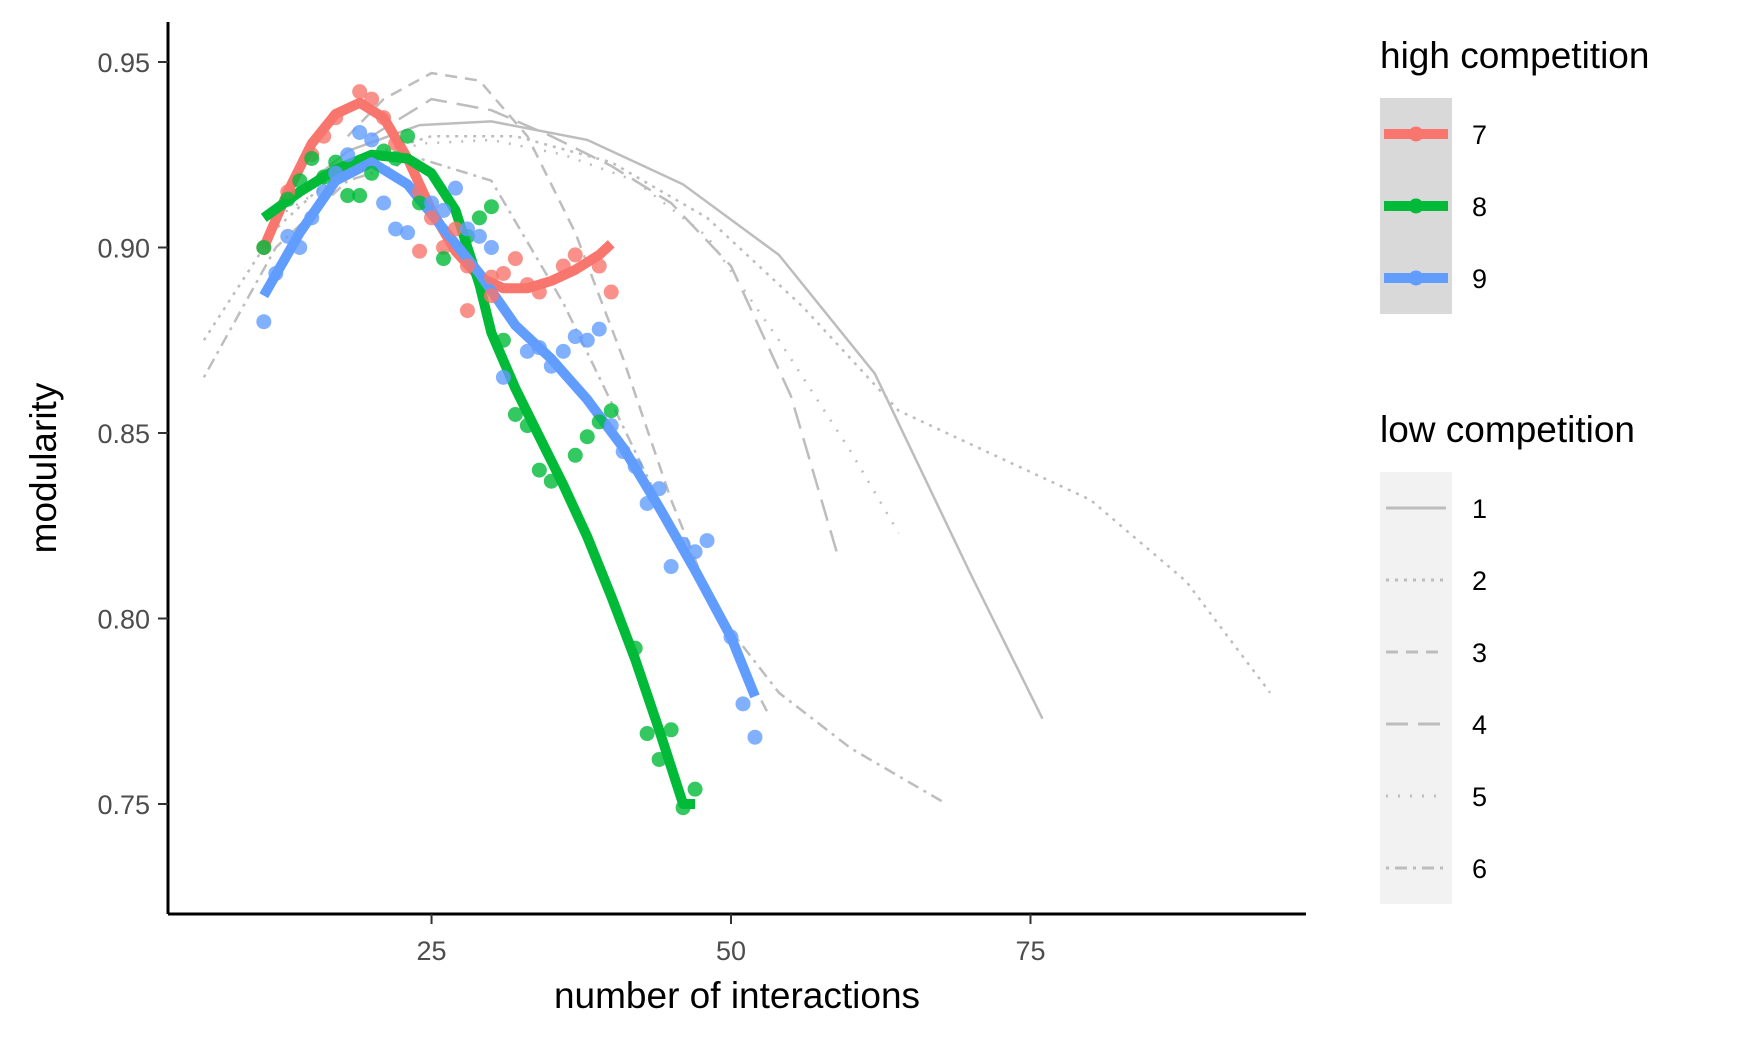 The height and width of the screenshot is (1045, 1750). Describe the element at coordinates (1479, 869) in the screenshot. I see `legend-label-6: 6` at that location.